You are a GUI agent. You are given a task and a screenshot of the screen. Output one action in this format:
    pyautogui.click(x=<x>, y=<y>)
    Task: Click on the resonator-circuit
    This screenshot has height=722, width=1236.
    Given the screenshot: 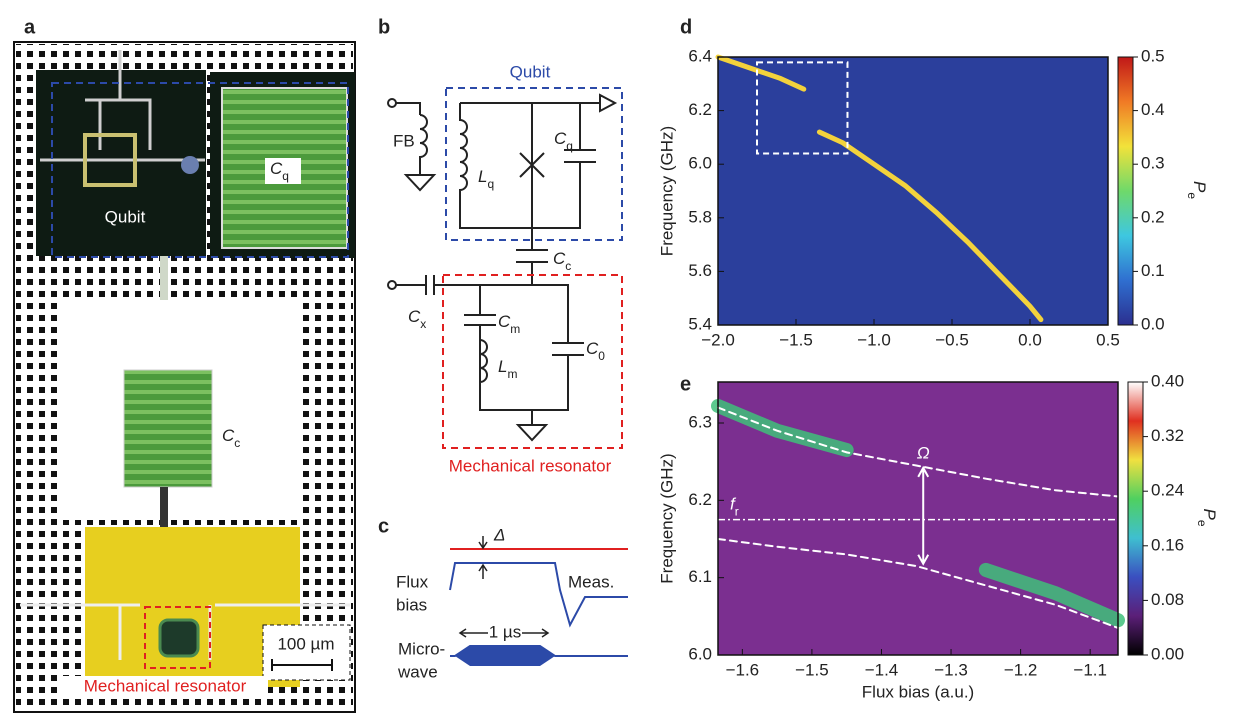 What is the action you would take?
    pyautogui.click(x=490, y=358)
    